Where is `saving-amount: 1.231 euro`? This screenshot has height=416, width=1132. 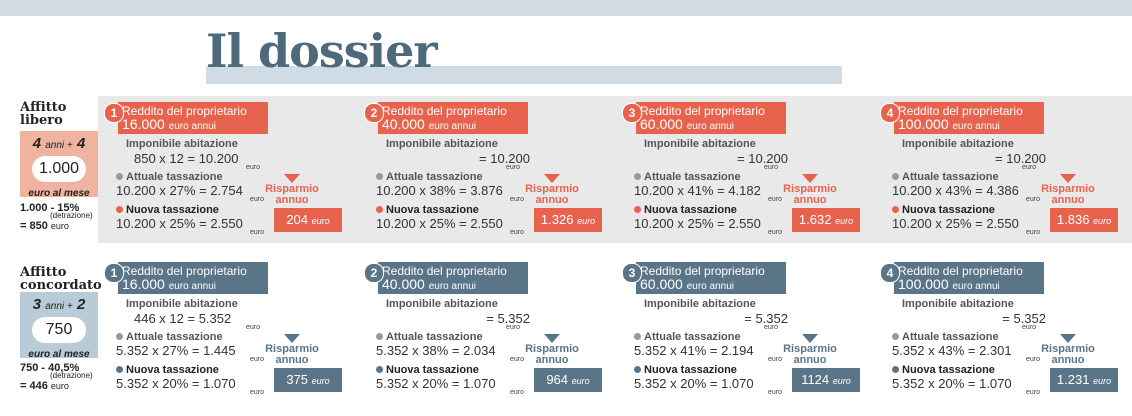
saving-amount: 1.231 euro is located at coordinates (1084, 380).